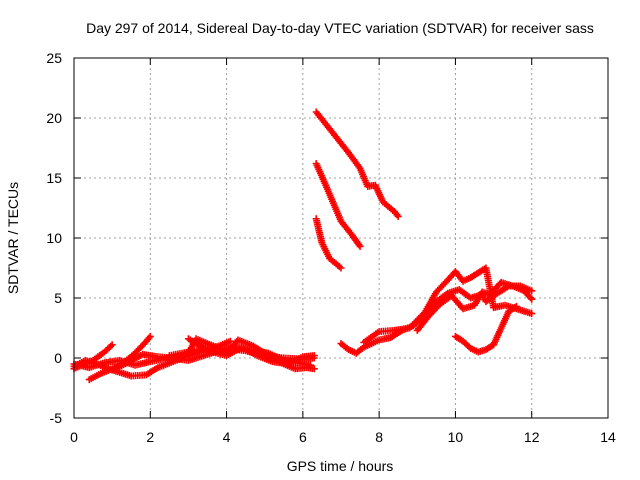 The image size is (640, 480). Describe the element at coordinates (485, 329) in the screenshot. I see `series-arc-n` at that location.